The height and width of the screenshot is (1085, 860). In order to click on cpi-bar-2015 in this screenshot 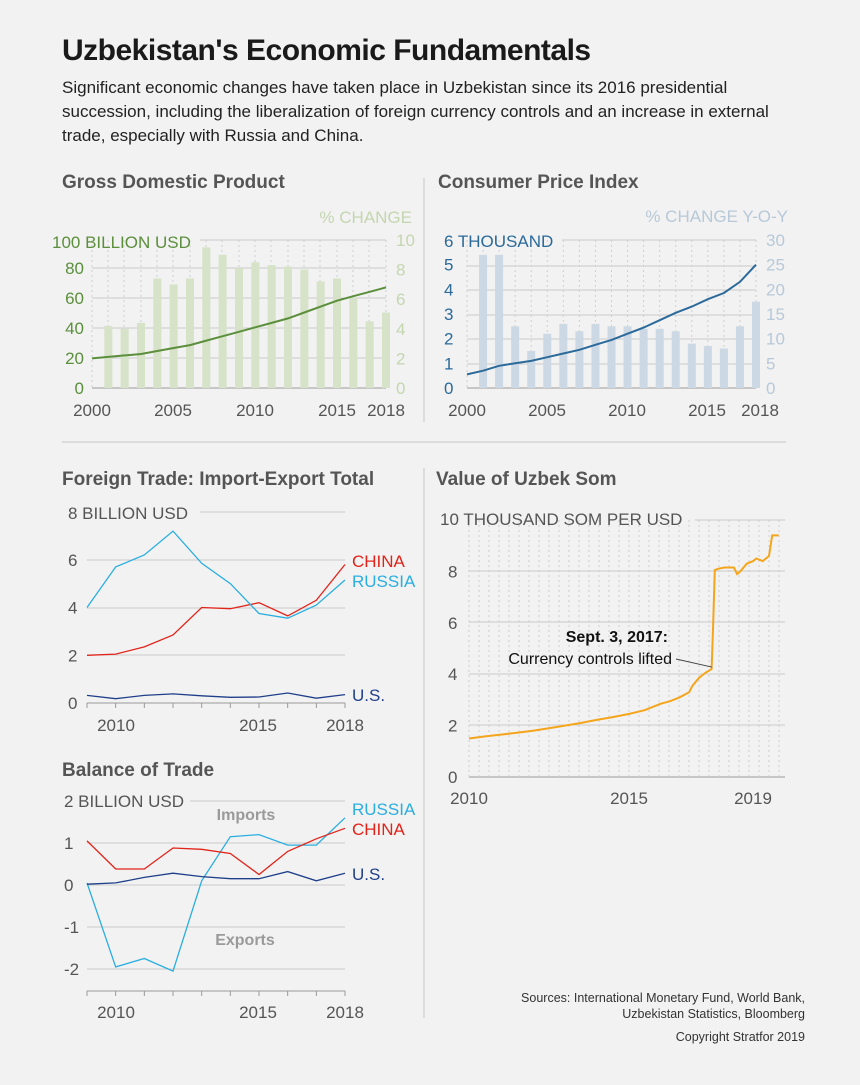, I will do `click(707, 367)`.